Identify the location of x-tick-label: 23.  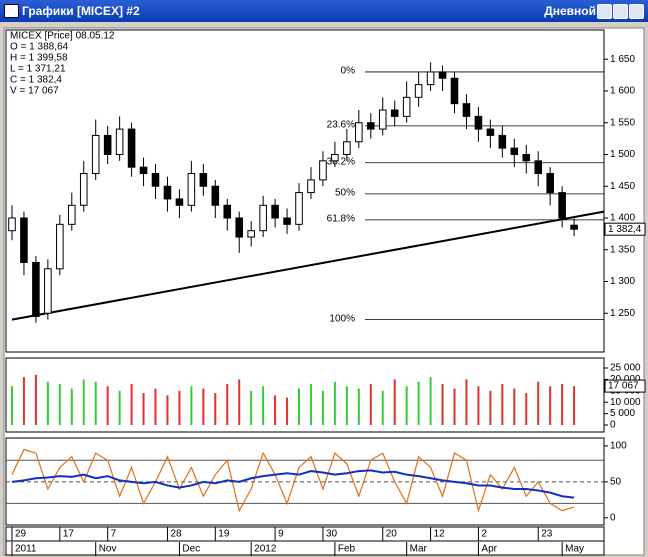
(547, 534).